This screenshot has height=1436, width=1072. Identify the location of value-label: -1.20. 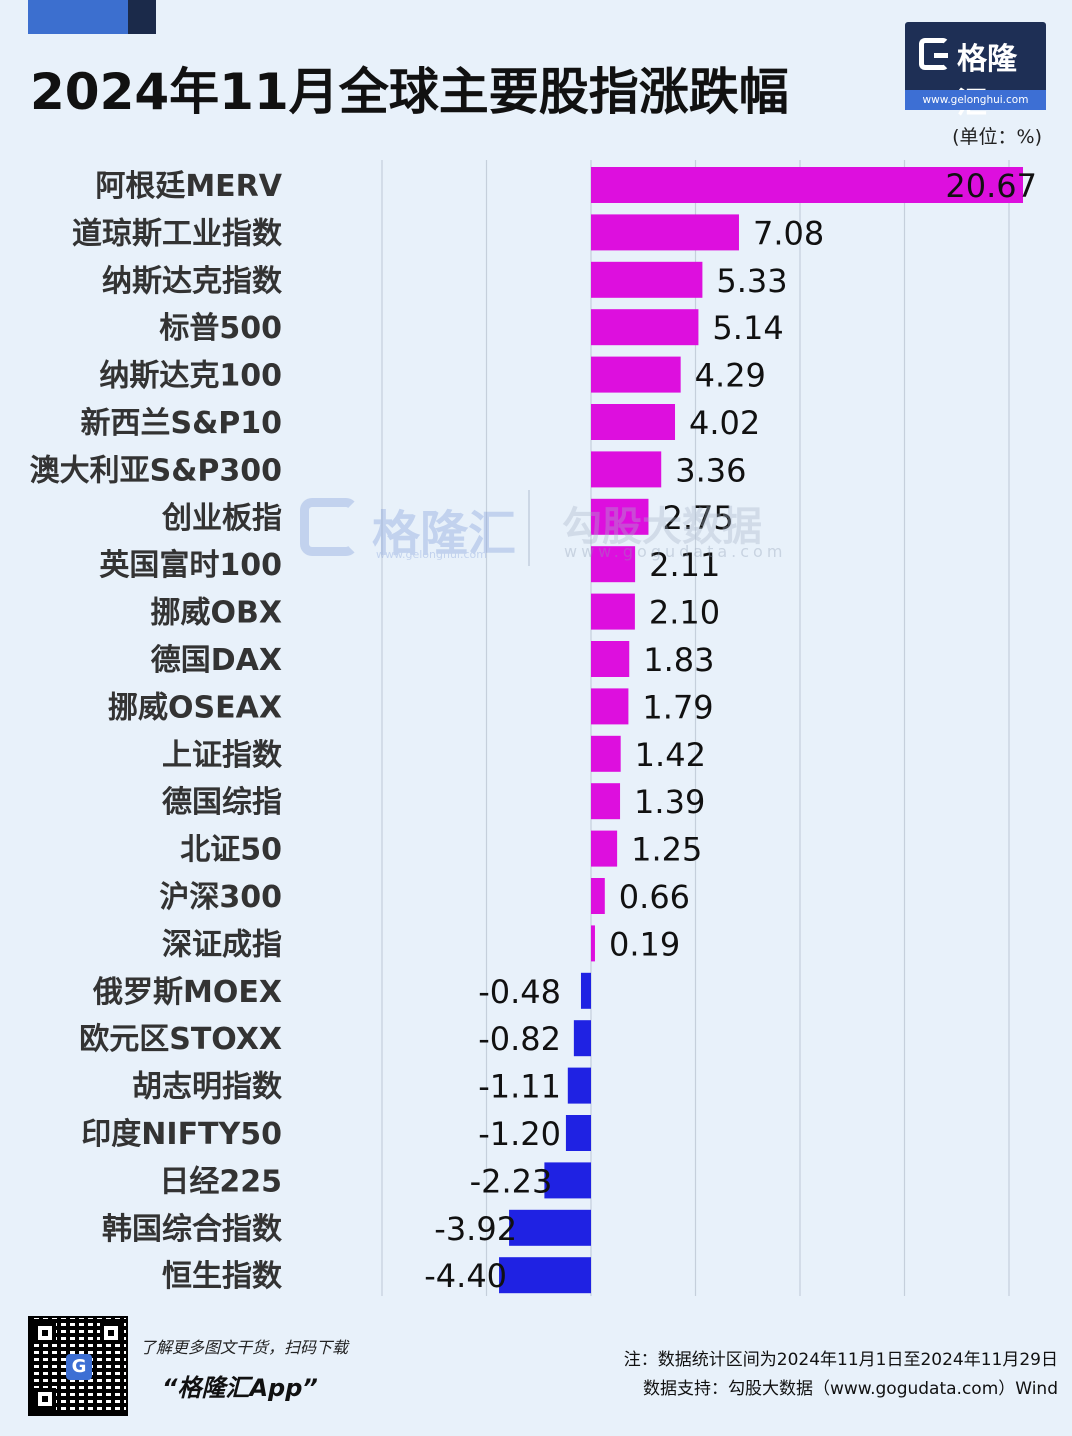
(519, 1134).